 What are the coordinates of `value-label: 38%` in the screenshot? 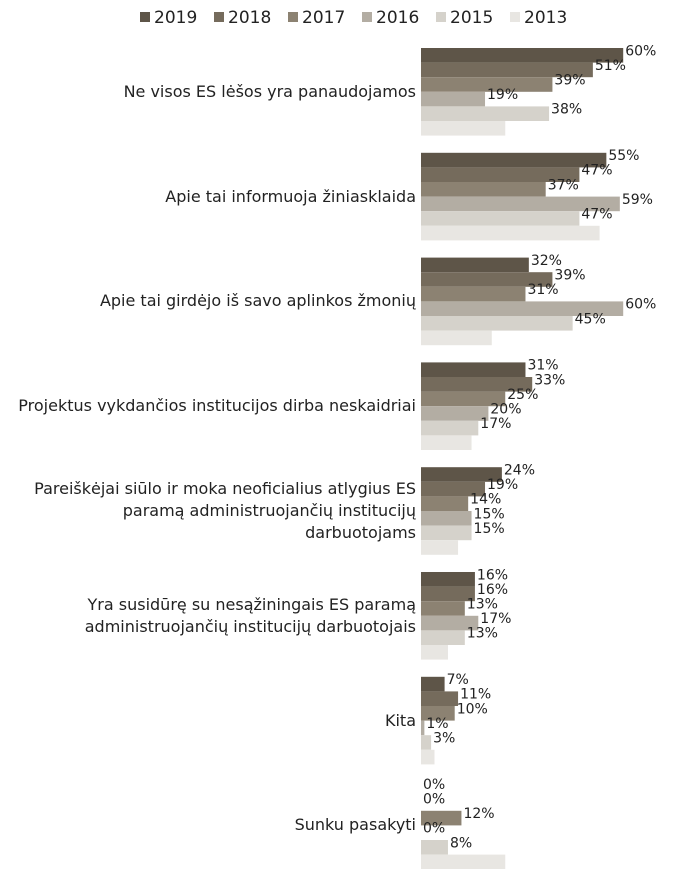 It's located at (566, 110).